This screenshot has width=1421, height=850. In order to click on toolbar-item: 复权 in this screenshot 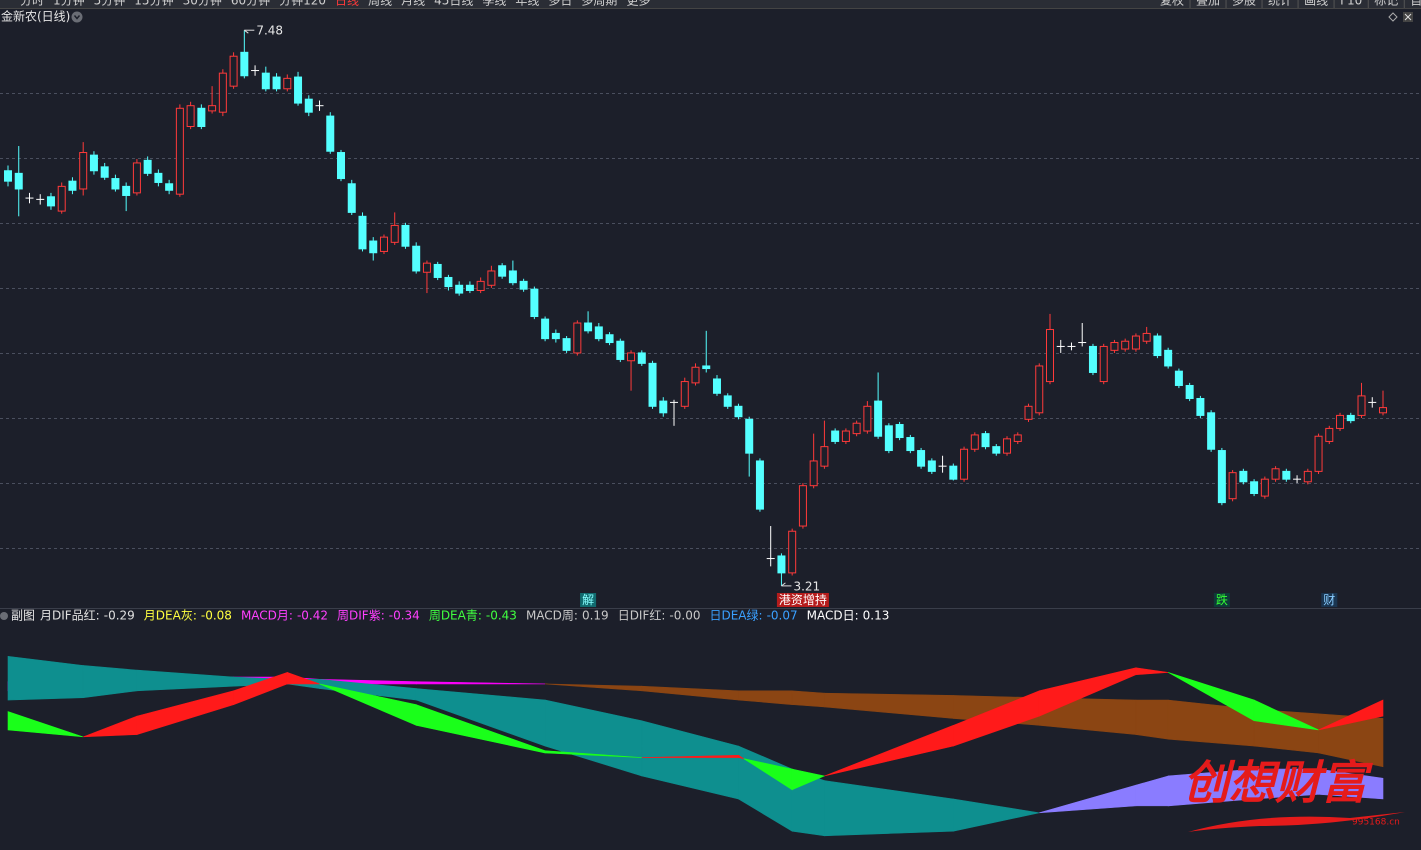, I will do `click(1172, 4)`.